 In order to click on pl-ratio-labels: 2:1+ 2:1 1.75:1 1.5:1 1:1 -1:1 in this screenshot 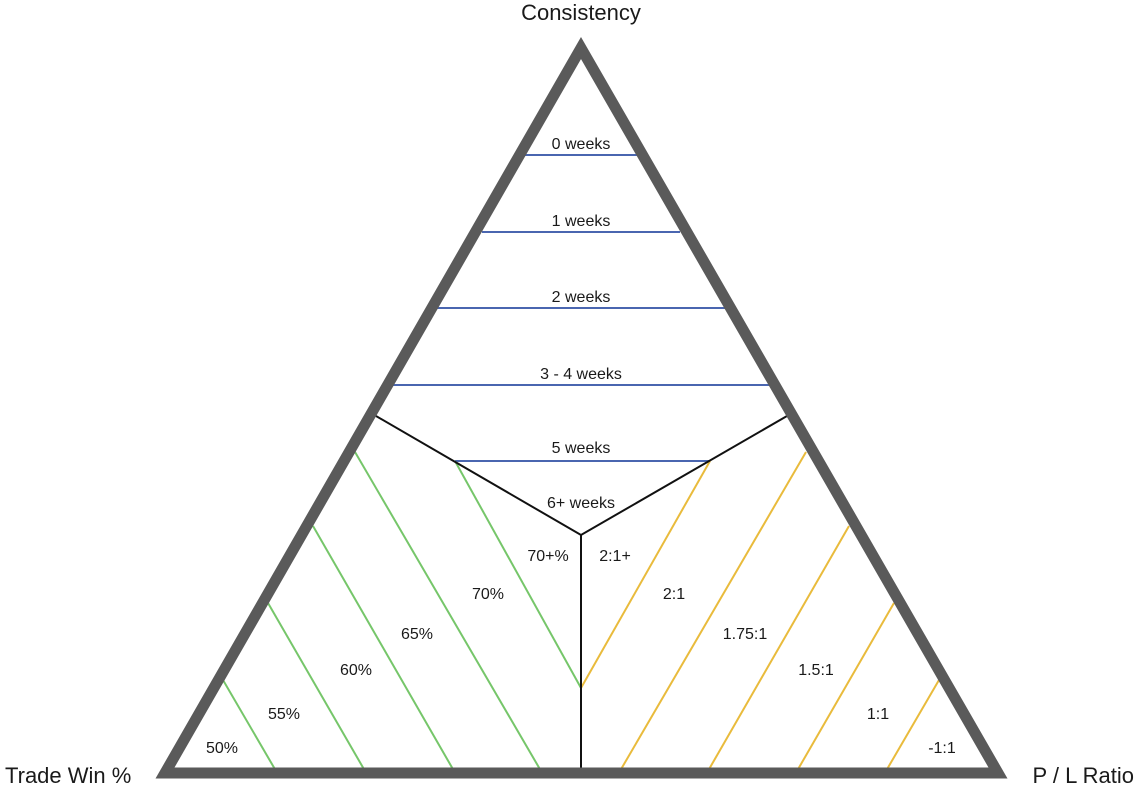, I will do `click(777, 652)`.